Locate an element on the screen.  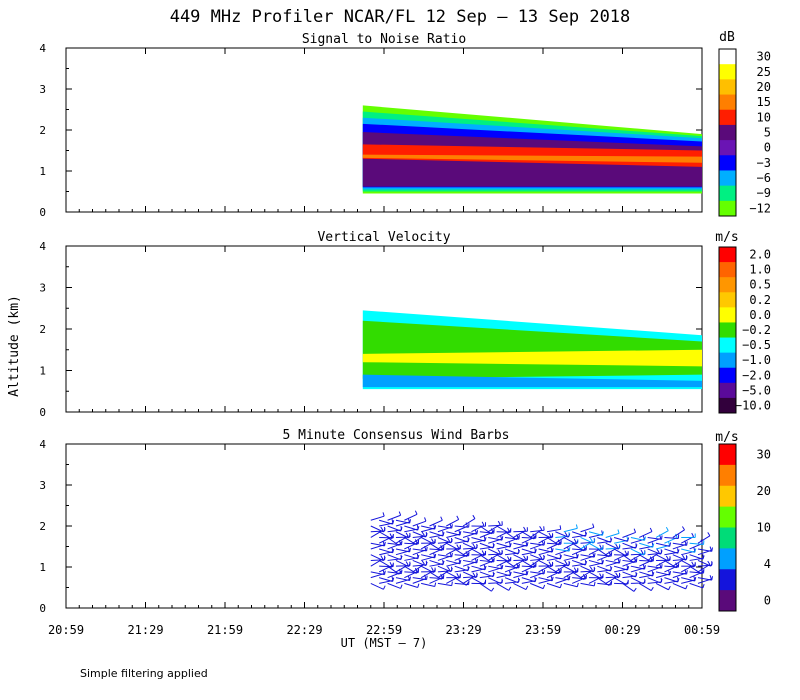
colorbar-label: −5.0 is located at coordinates (756, 390).